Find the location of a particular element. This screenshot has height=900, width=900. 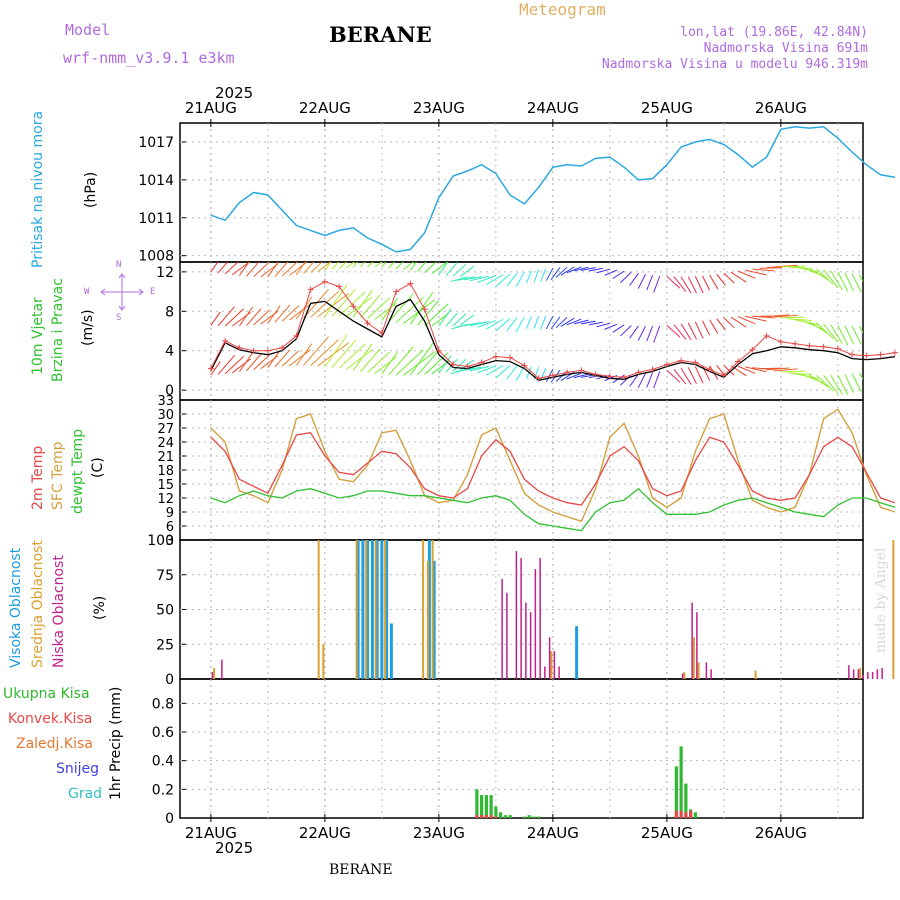

y-tick-label: 18 is located at coordinates (165, 471).